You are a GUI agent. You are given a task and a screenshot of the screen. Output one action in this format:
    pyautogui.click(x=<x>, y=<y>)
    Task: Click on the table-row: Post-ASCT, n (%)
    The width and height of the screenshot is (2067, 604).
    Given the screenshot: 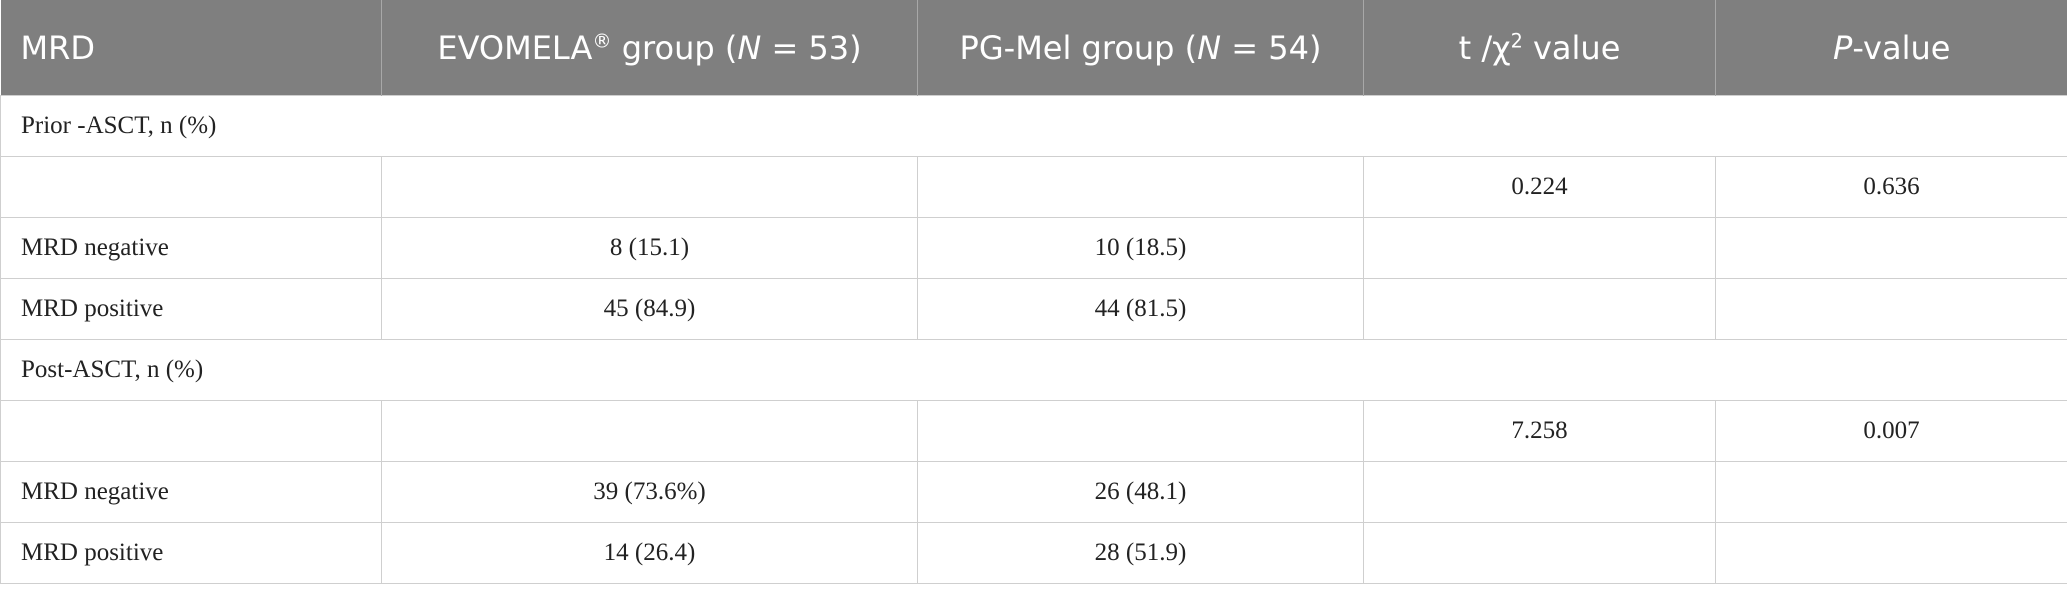 What is the action you would take?
    pyautogui.click(x=1033, y=370)
    